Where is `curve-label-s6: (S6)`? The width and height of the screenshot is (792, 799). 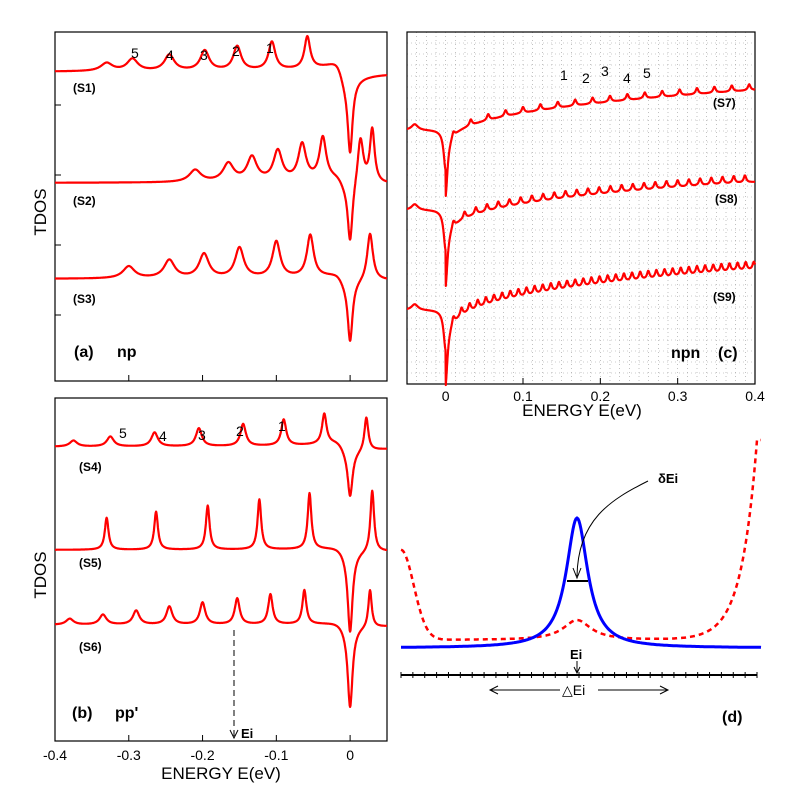 curve-label-s6: (S6) is located at coordinates (90, 647).